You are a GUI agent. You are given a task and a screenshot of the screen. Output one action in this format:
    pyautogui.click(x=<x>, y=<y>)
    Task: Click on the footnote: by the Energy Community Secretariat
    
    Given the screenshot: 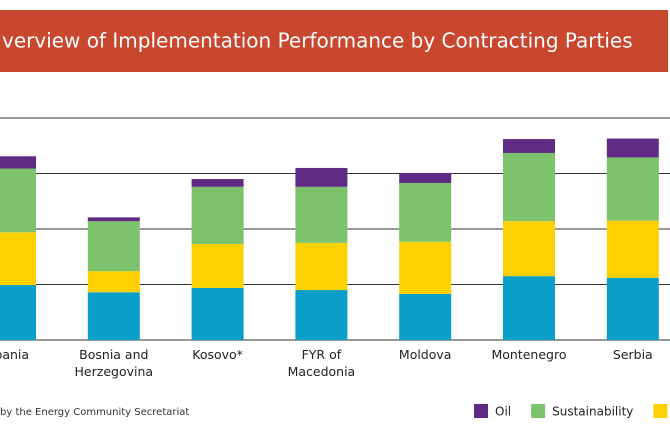 What is the action you would take?
    pyautogui.click(x=94, y=412)
    